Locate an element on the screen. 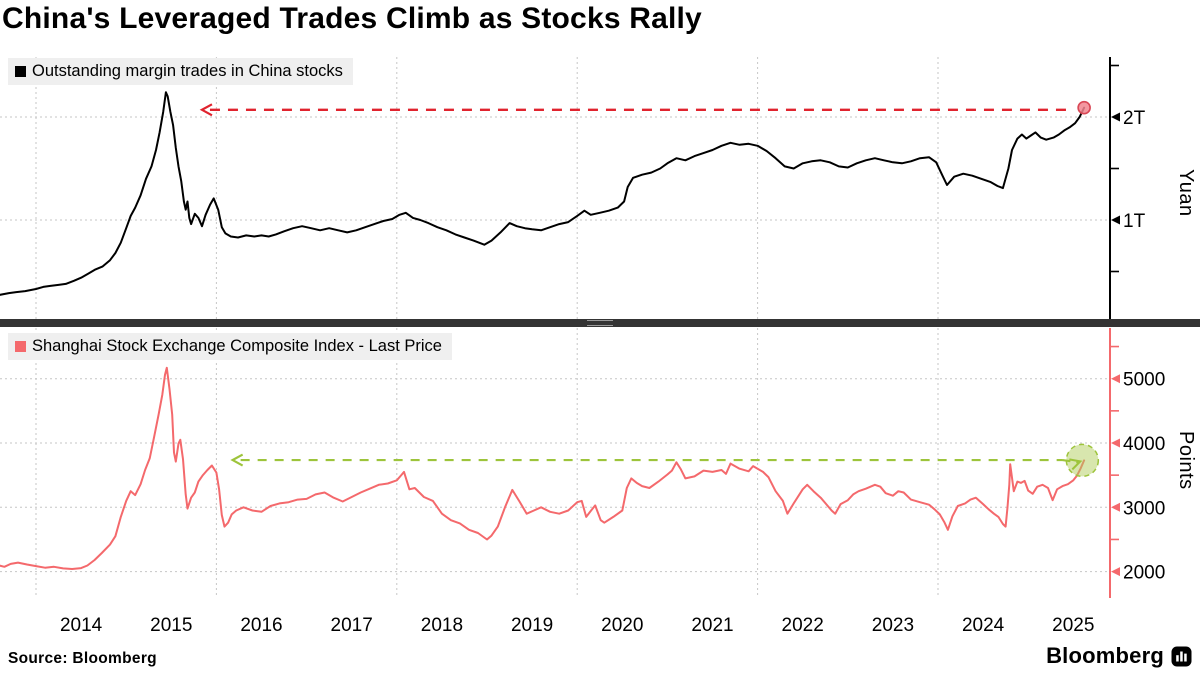 This screenshot has height=675, width=1200. x-axis-label: 2020 is located at coordinates (622, 625).